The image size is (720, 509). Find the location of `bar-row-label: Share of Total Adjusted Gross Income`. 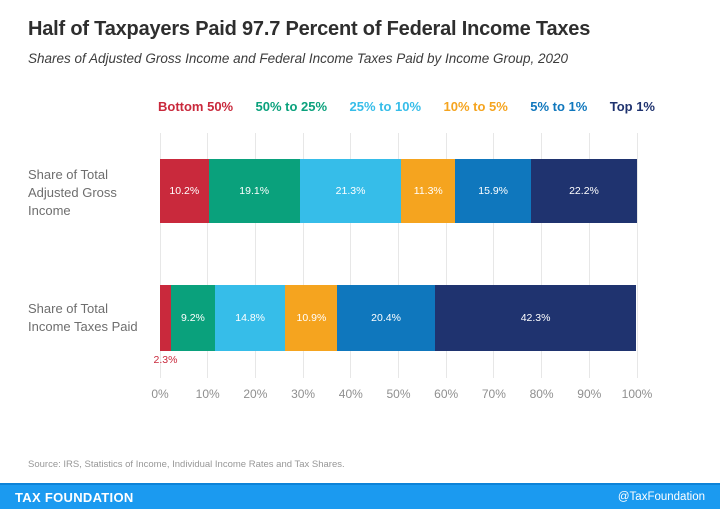

bar-row-label: Share of Total Adjusted Gross Income is located at coordinates (72, 193).